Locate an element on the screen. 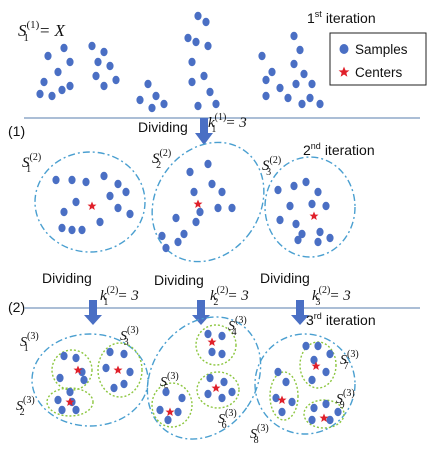 This screenshot has width=434, height=450. subcluster-s3-3-outline is located at coordinates (120, 370).